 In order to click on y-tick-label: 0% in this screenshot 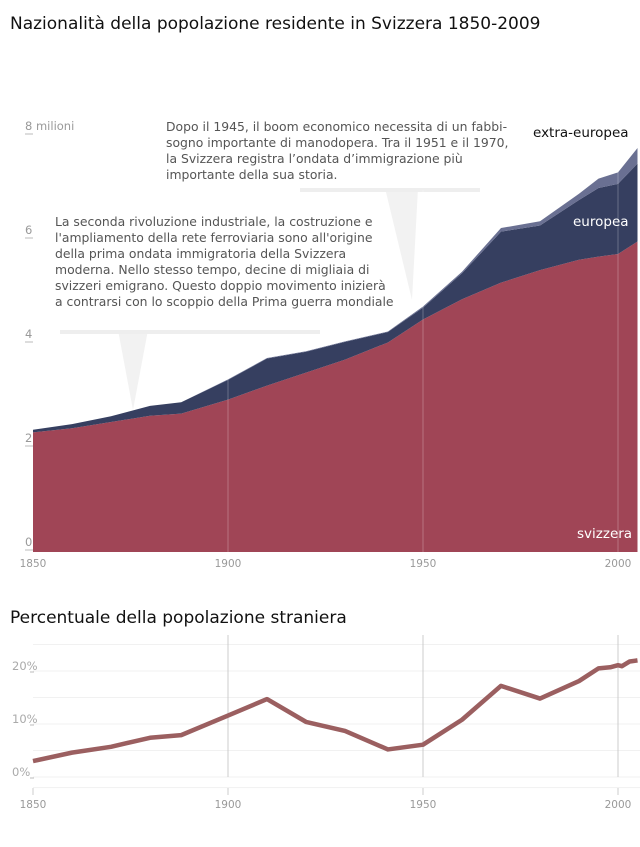, I will do `click(21, 772)`.